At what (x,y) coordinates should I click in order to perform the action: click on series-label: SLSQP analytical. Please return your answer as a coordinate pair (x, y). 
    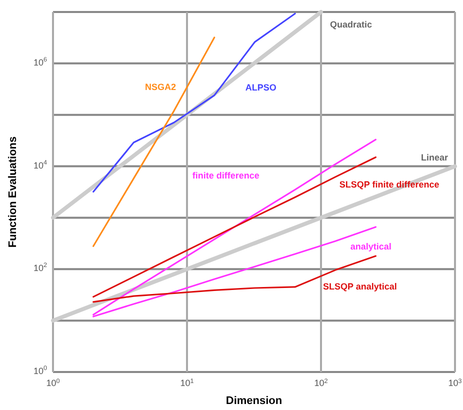
    Looking at the image, I should click on (360, 286).